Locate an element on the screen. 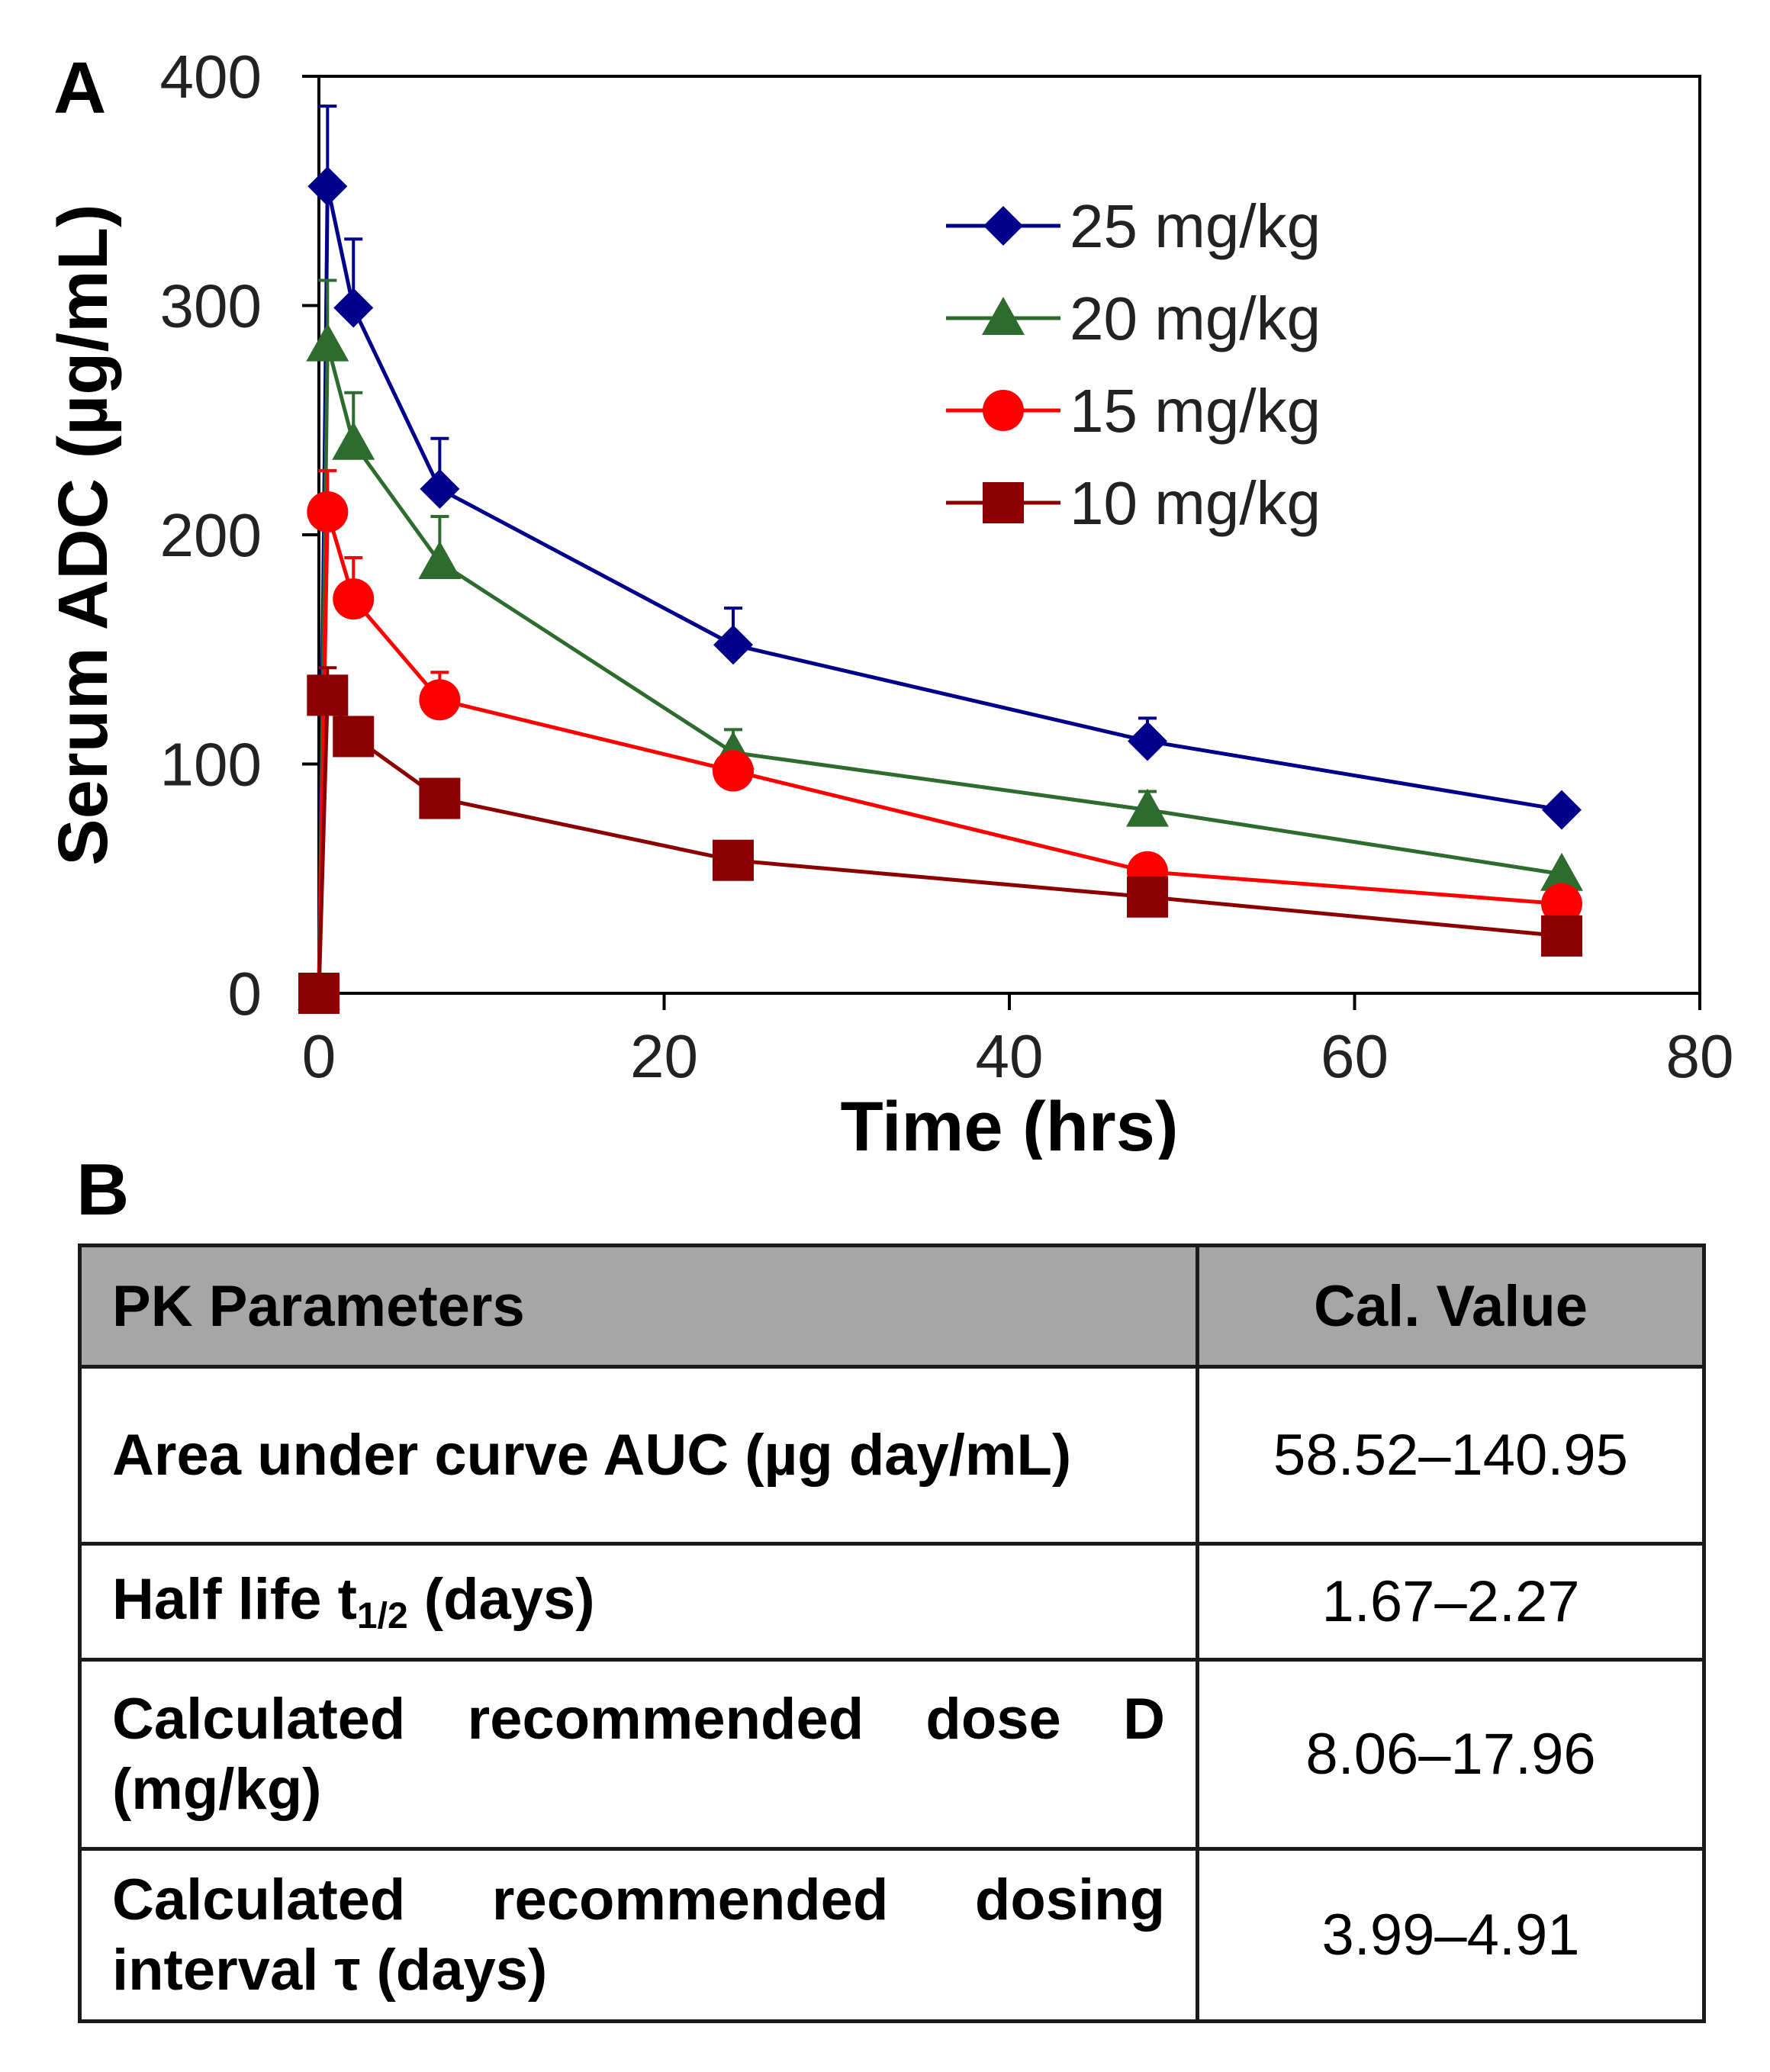  panel-a-label: A is located at coordinates (80, 88).